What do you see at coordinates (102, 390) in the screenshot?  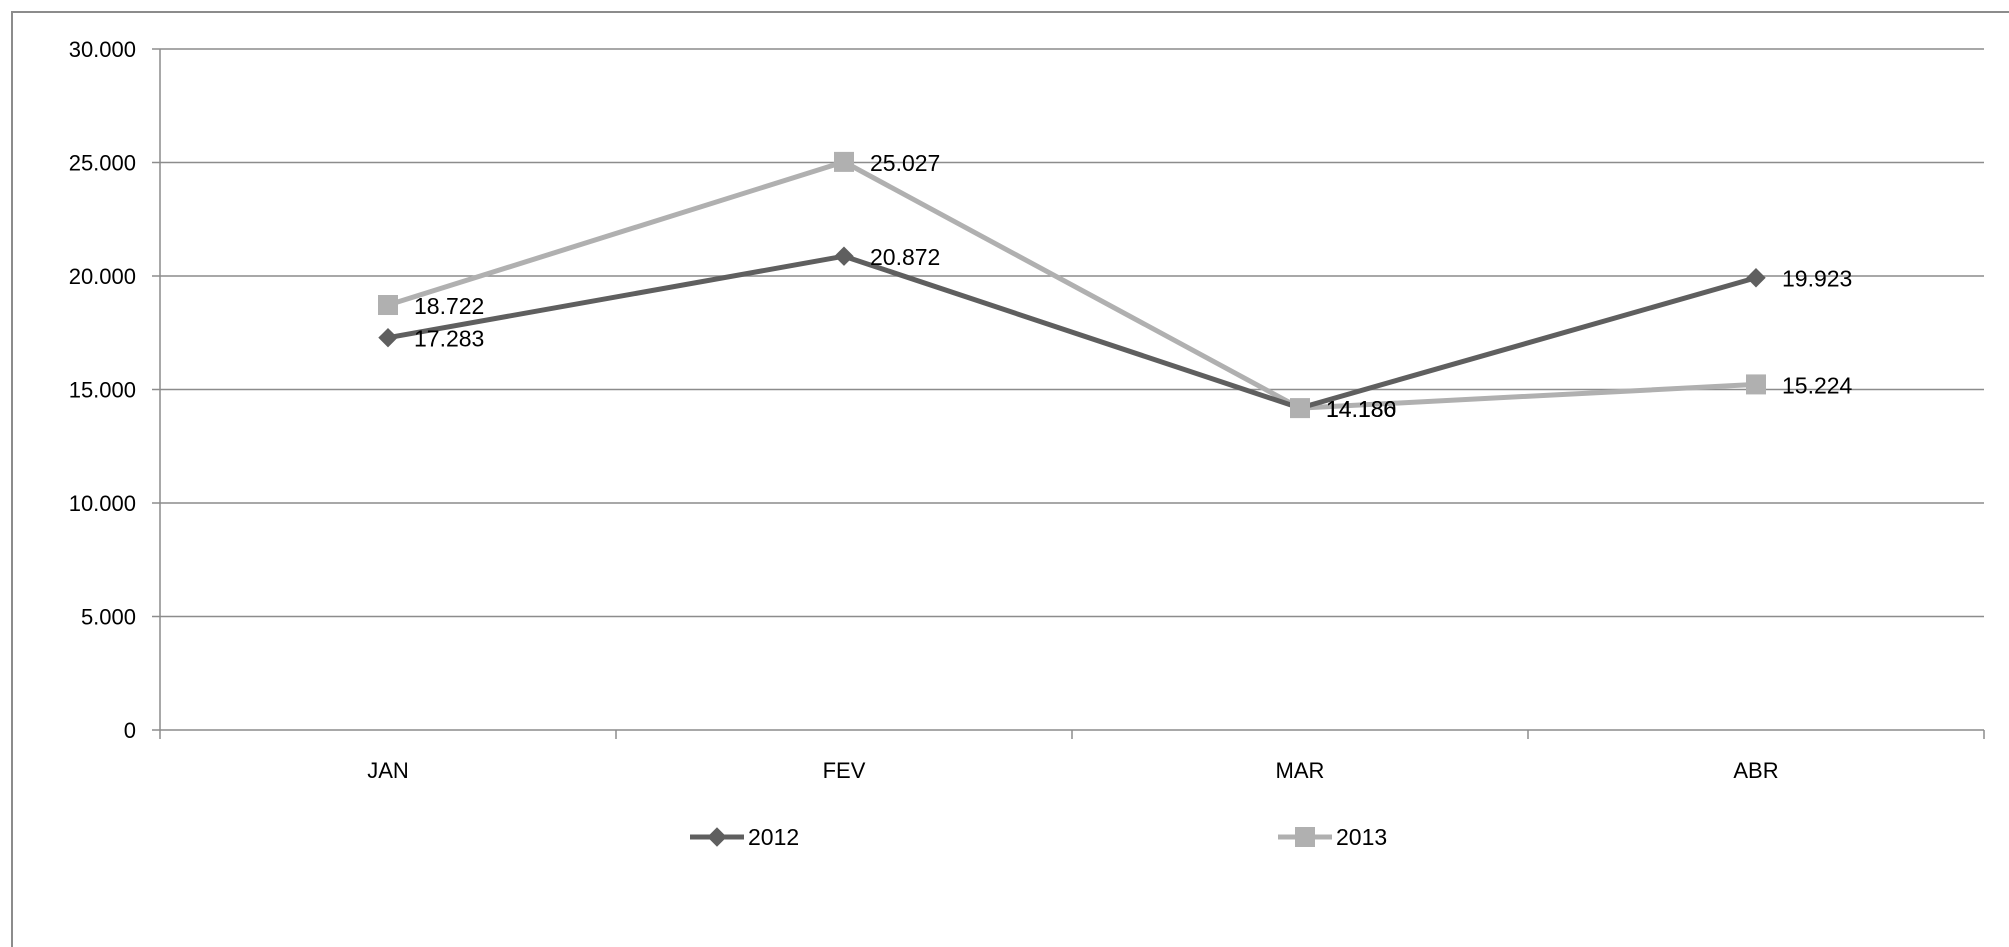 I see `y-tick-label: 15.000` at bounding box center [102, 390].